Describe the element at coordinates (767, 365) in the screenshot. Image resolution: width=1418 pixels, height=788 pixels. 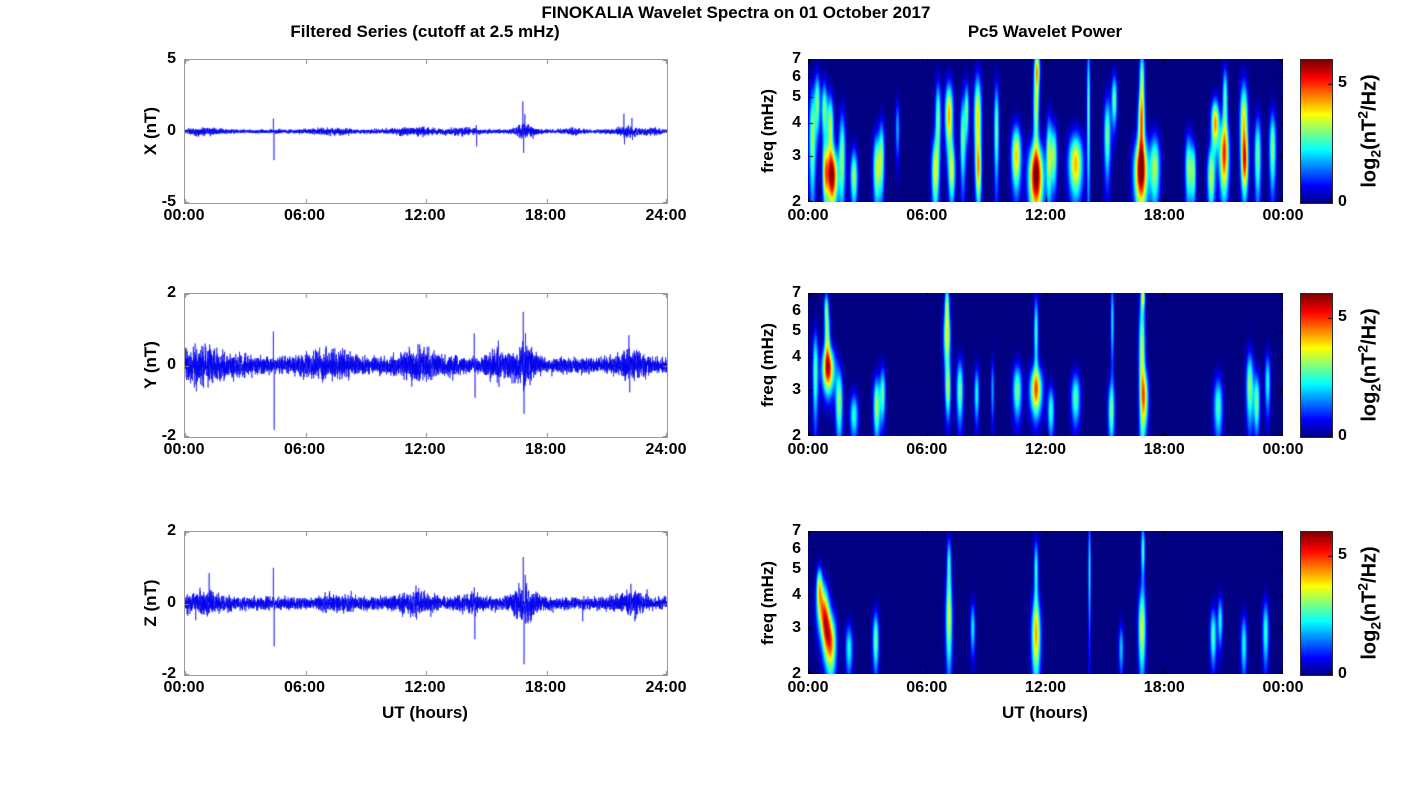
I see `freq-ylabel-y: freq (mHz)` at that location.